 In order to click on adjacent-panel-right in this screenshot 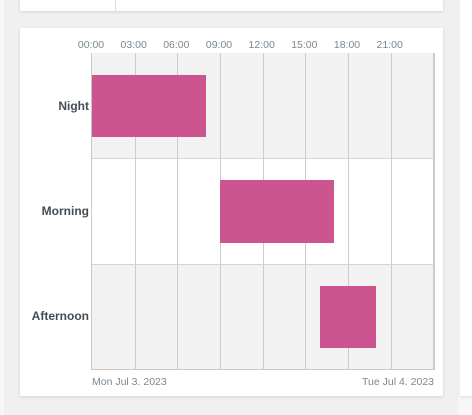, I will do `click(465, 207)`.